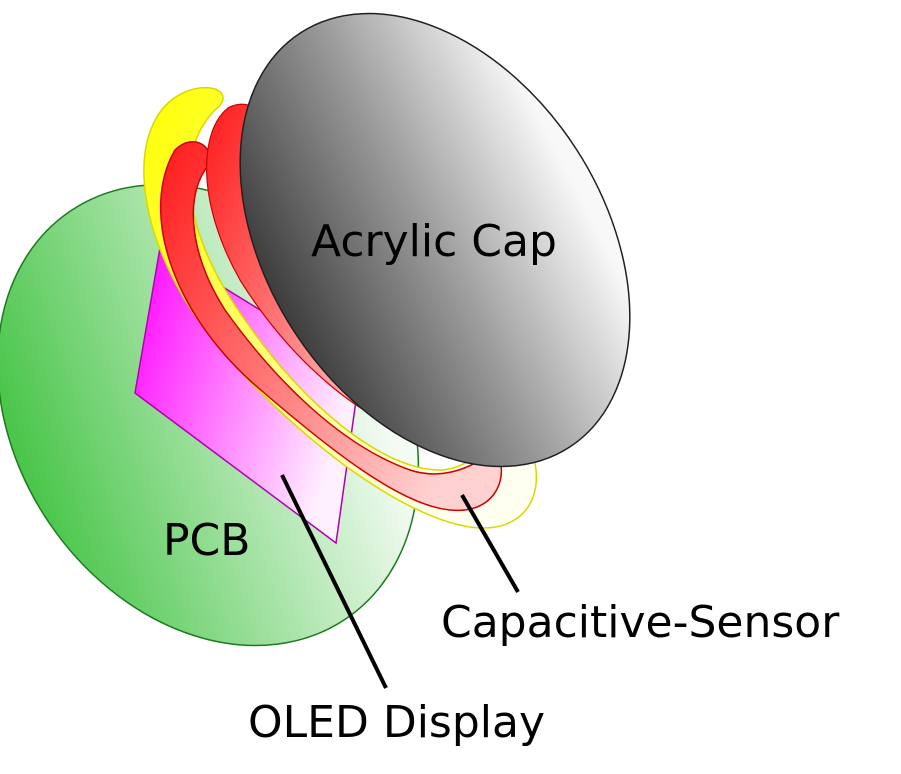 The image size is (901, 774). Describe the element at coordinates (206, 540) in the screenshot. I see `pcb-label: PCB` at that location.